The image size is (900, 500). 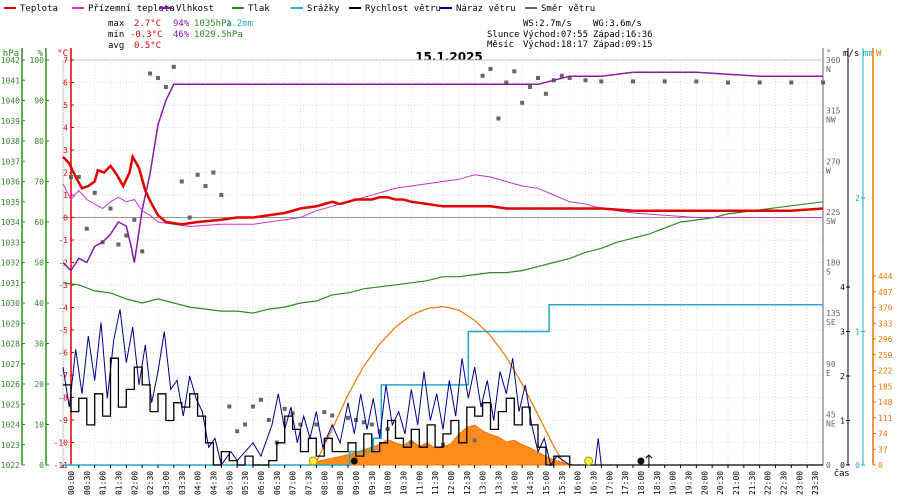 I want to click on moonrise-arrow-icon, so click(x=649, y=459).